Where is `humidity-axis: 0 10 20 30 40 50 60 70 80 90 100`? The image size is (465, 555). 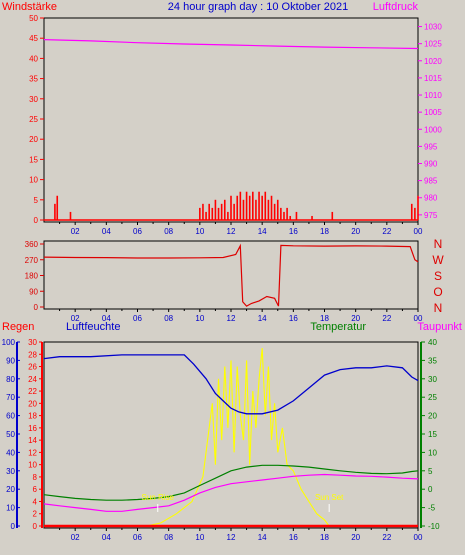
humidity-axis: 0 10 20 30 40 50 60 70 80 90 100 is located at coordinates (11, 434).